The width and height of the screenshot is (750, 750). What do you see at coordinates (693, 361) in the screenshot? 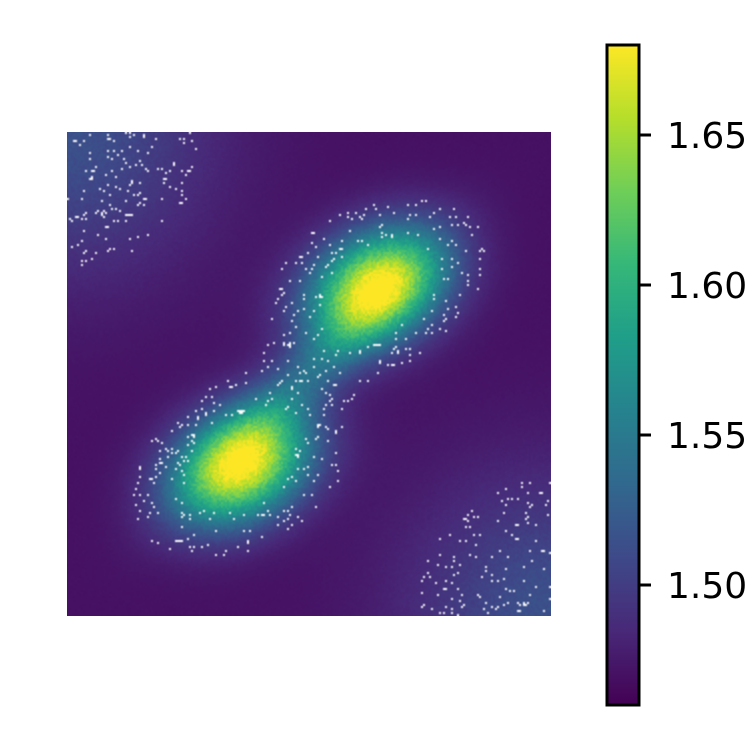
I see `colorbar-ticks: 1.50 1.55 1.60 1.65` at bounding box center [693, 361].